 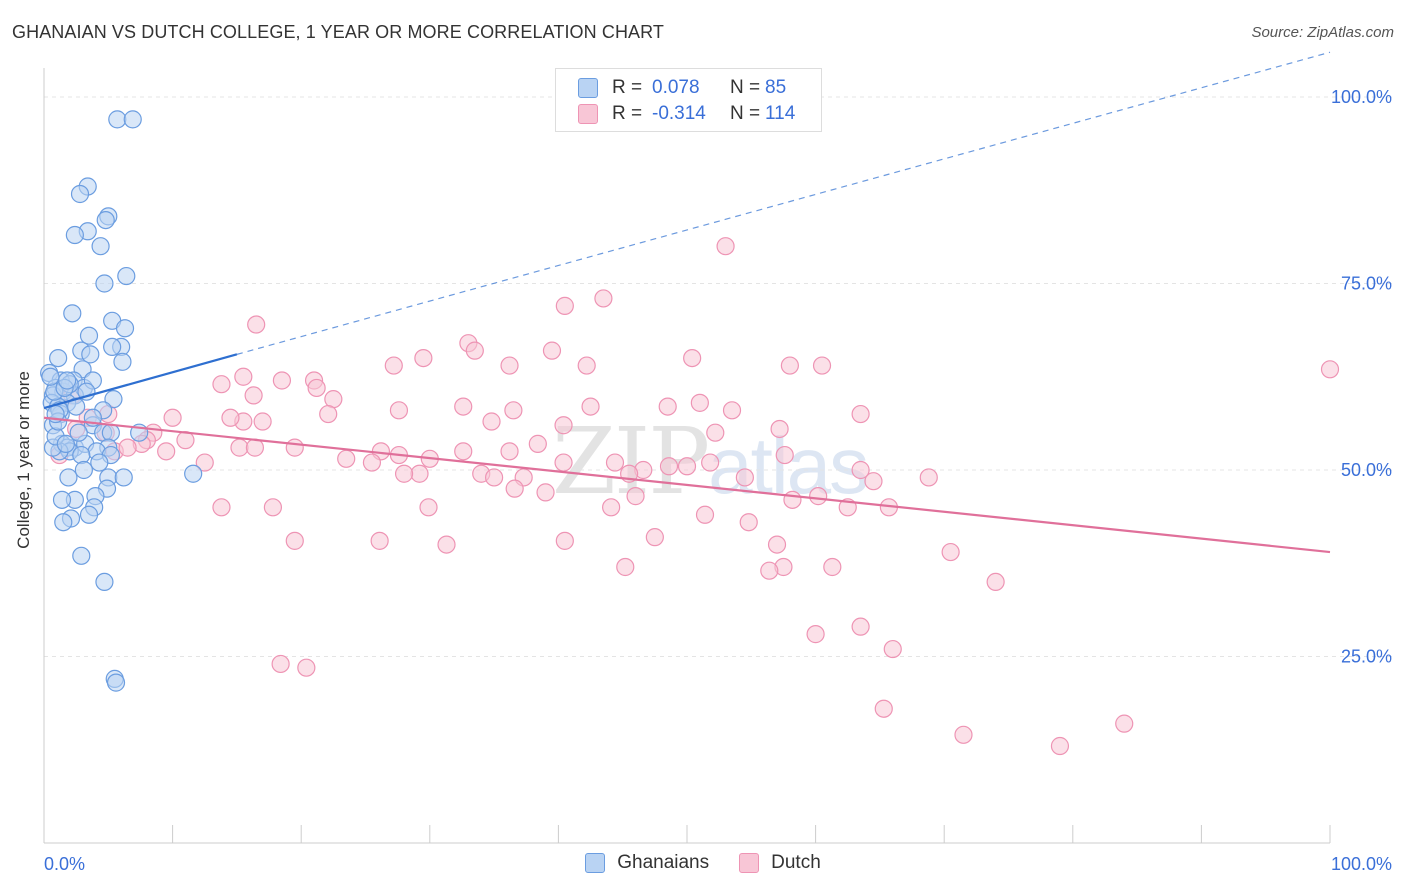 I want to click on legend-item-dutch: Dutch, so click(x=780, y=863).